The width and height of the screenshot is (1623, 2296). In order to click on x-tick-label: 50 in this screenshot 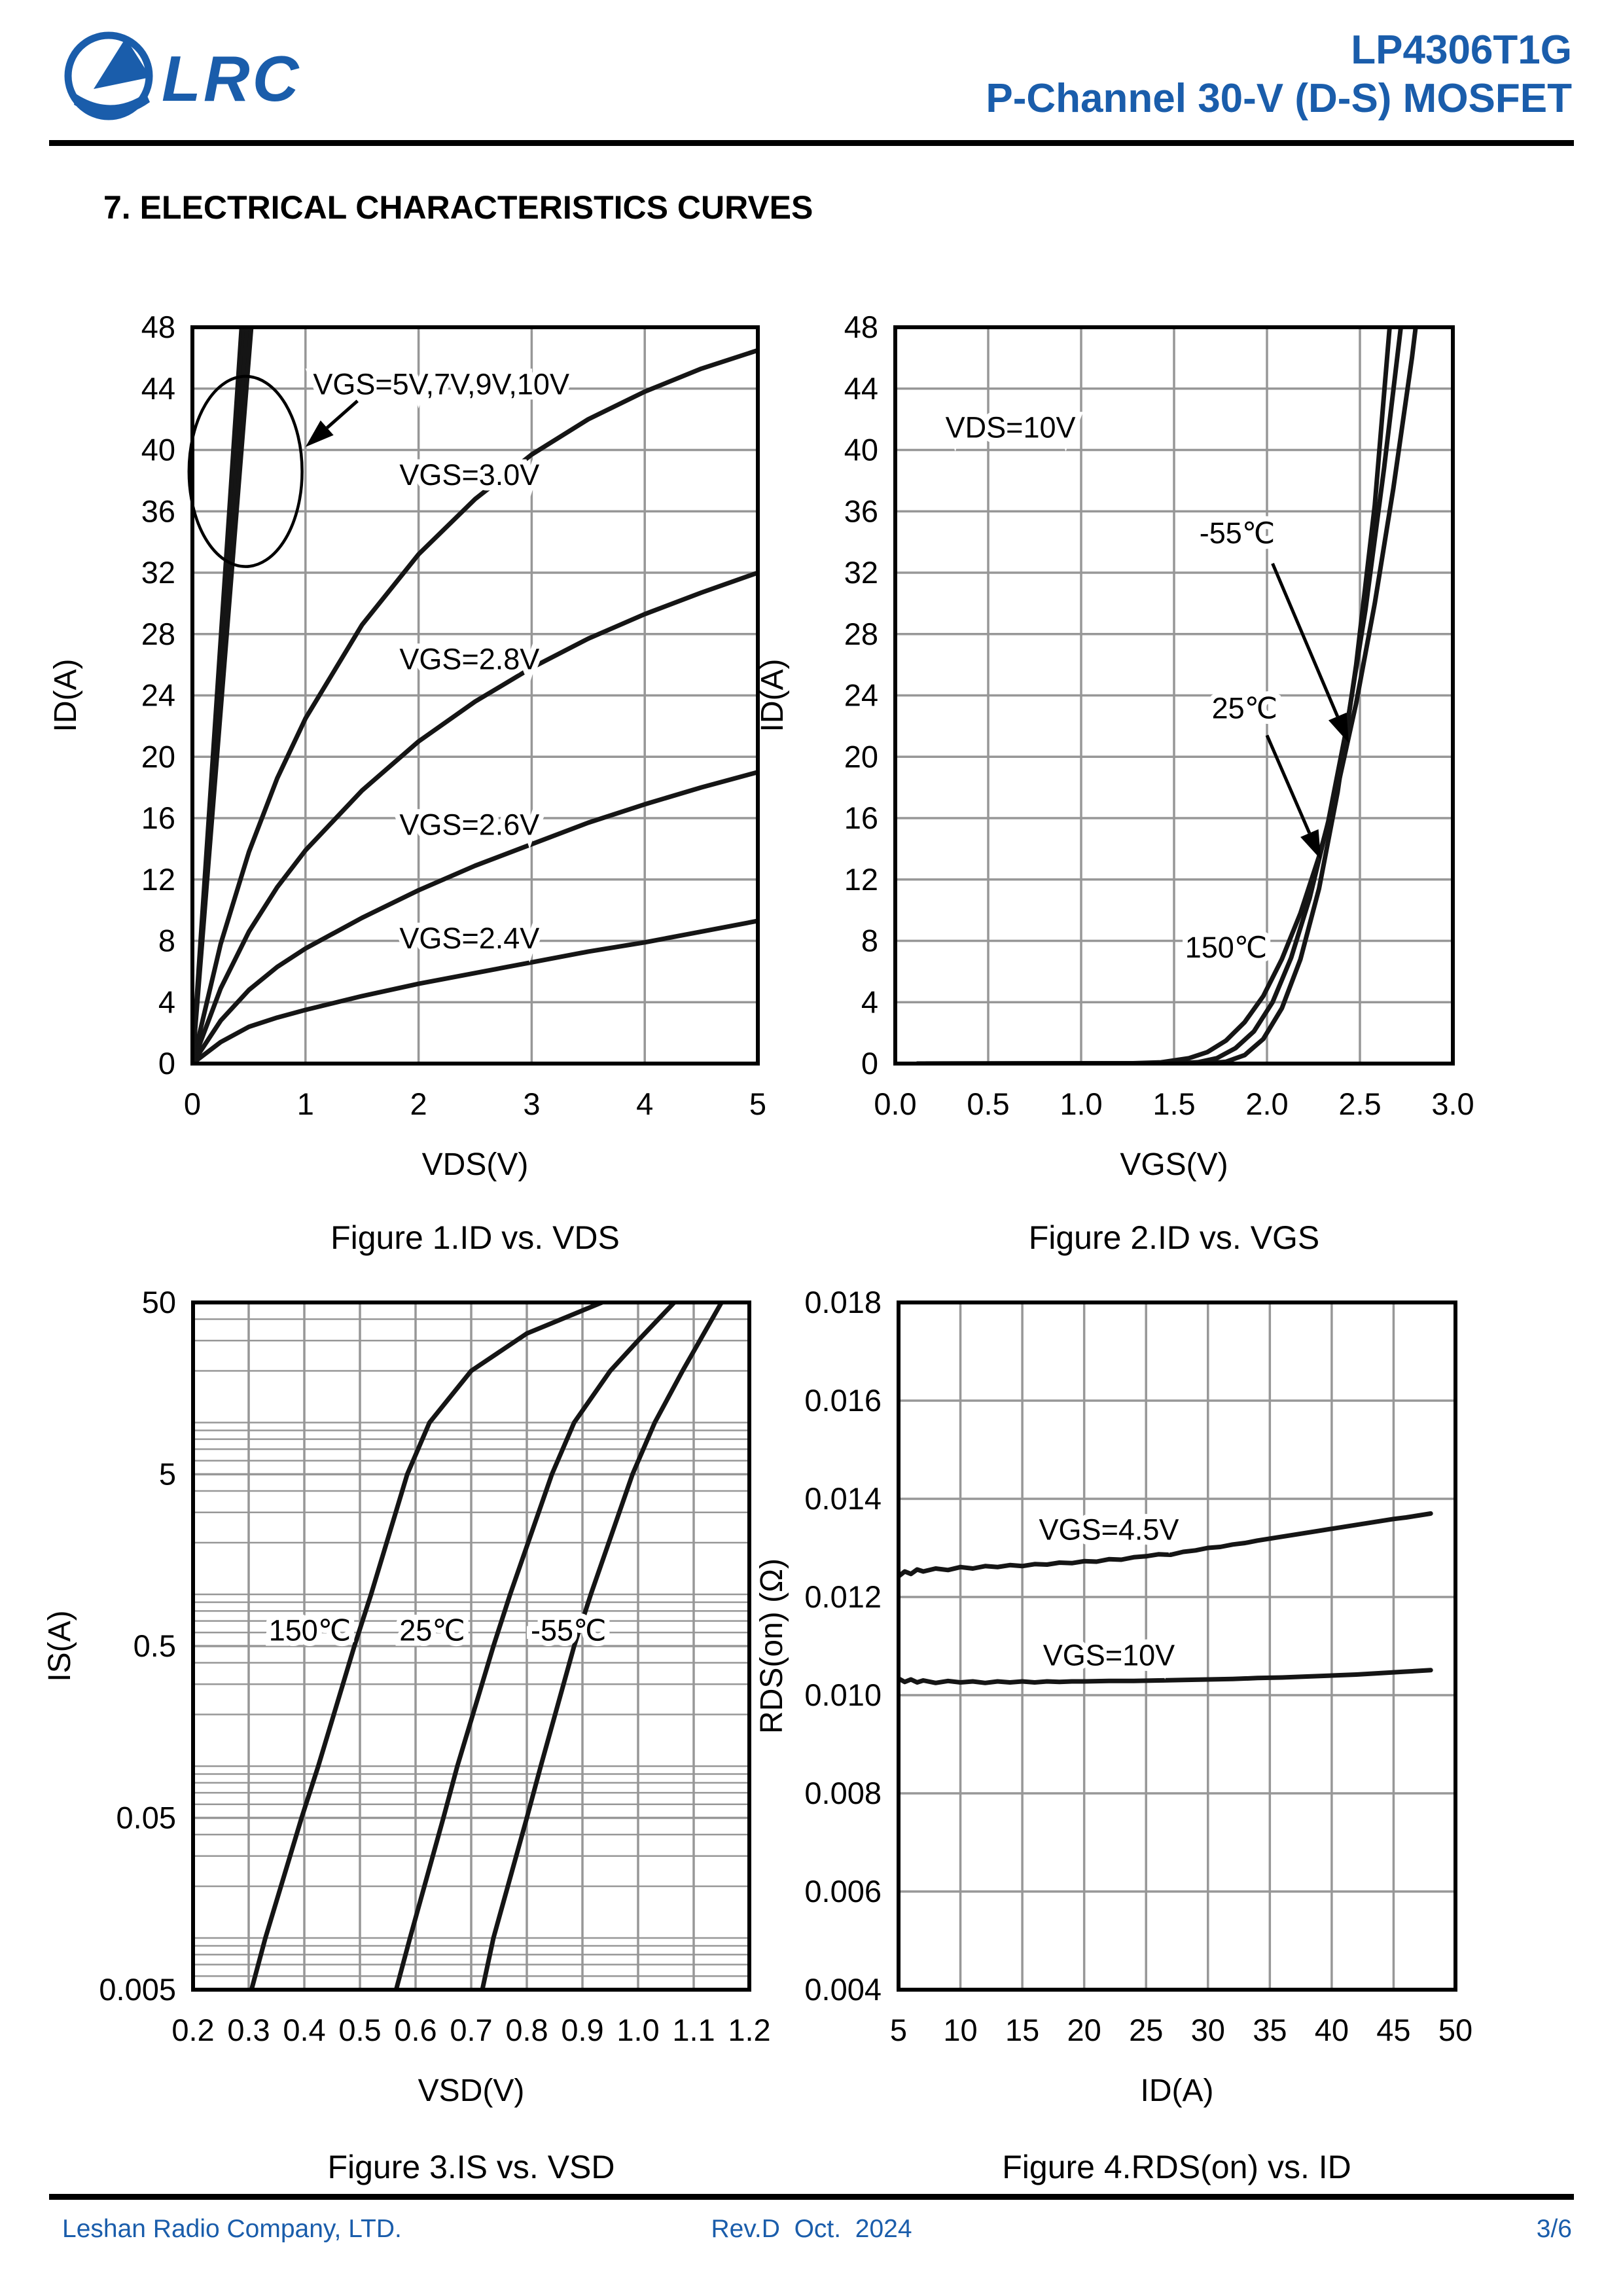, I will do `click(1455, 2030)`.